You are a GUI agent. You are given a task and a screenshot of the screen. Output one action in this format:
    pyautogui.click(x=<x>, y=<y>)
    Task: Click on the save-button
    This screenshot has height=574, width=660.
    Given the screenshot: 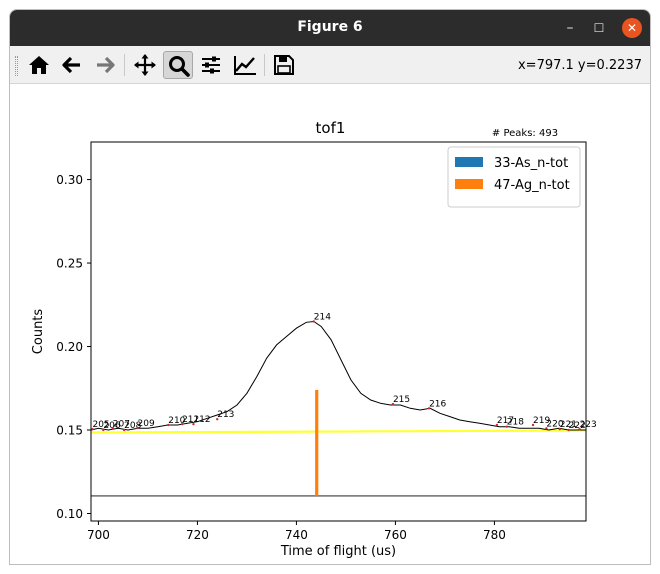 What is the action you would take?
    pyautogui.click(x=284, y=65)
    